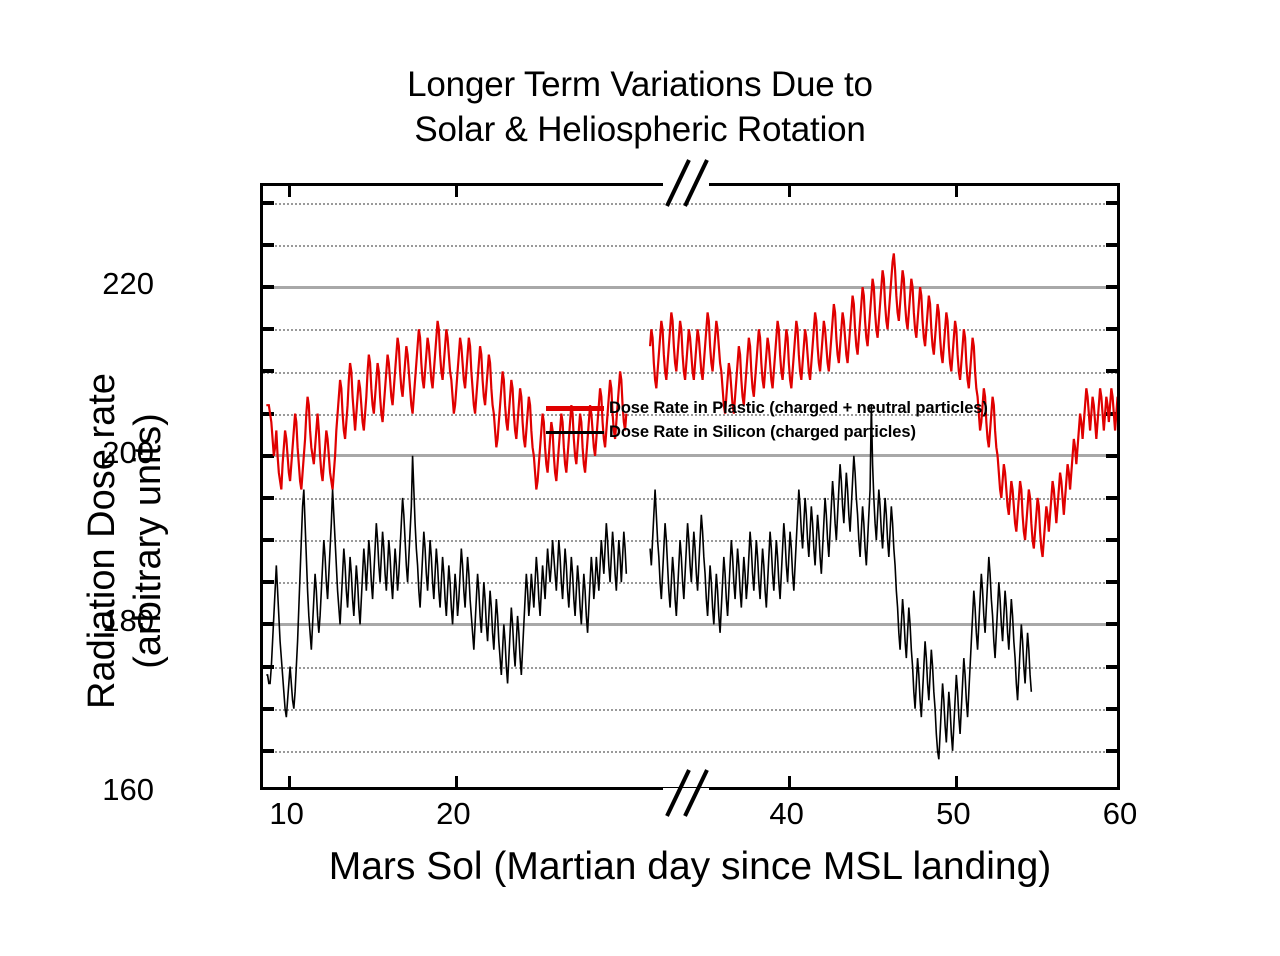  I want to click on x-tick-label: 10, so click(286, 813).